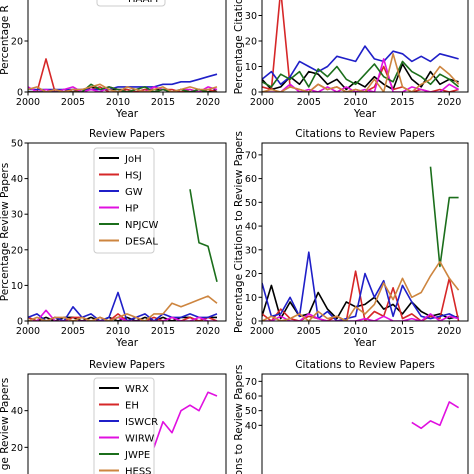  What do you see at coordinates (132, 209) in the screenshot?
I see `legend-label-hp: HP` at bounding box center [132, 209].